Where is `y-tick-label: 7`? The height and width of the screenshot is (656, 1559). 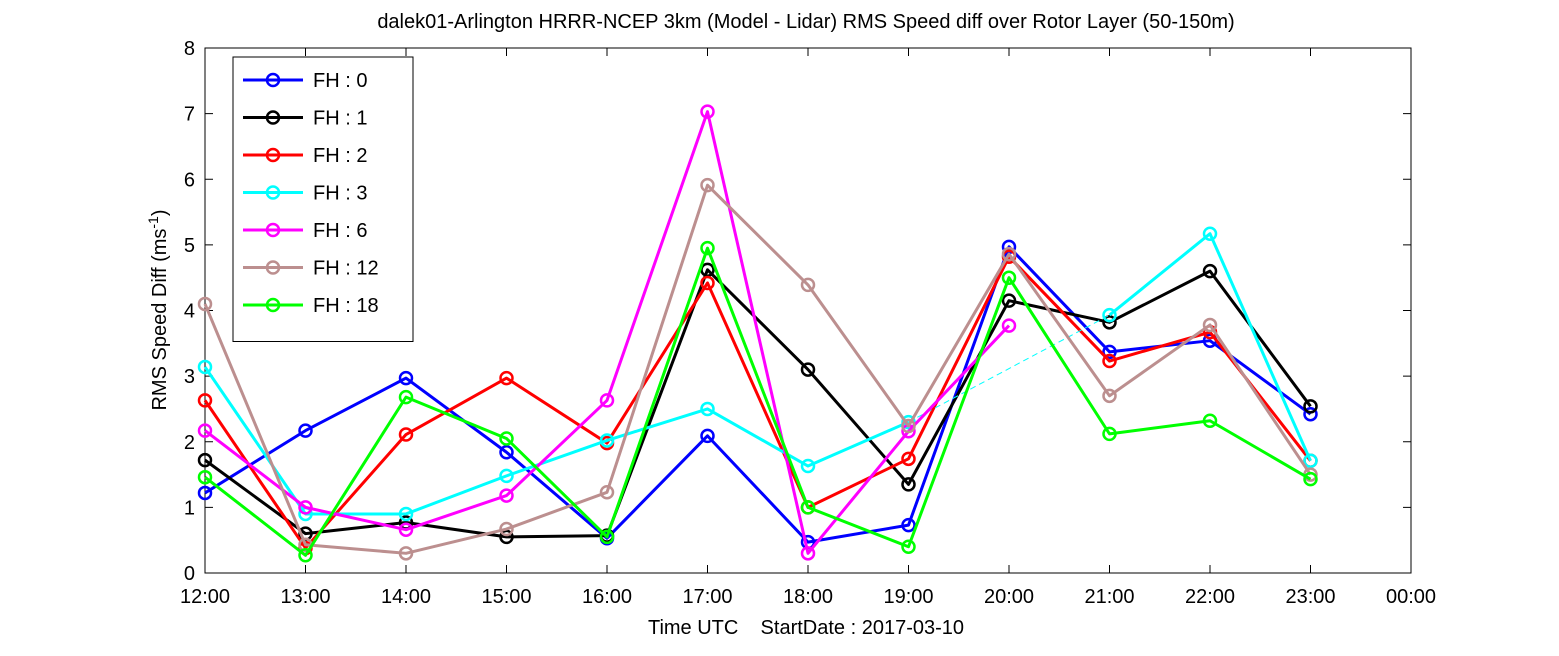
y-tick-label: 7 is located at coordinates (189, 115).